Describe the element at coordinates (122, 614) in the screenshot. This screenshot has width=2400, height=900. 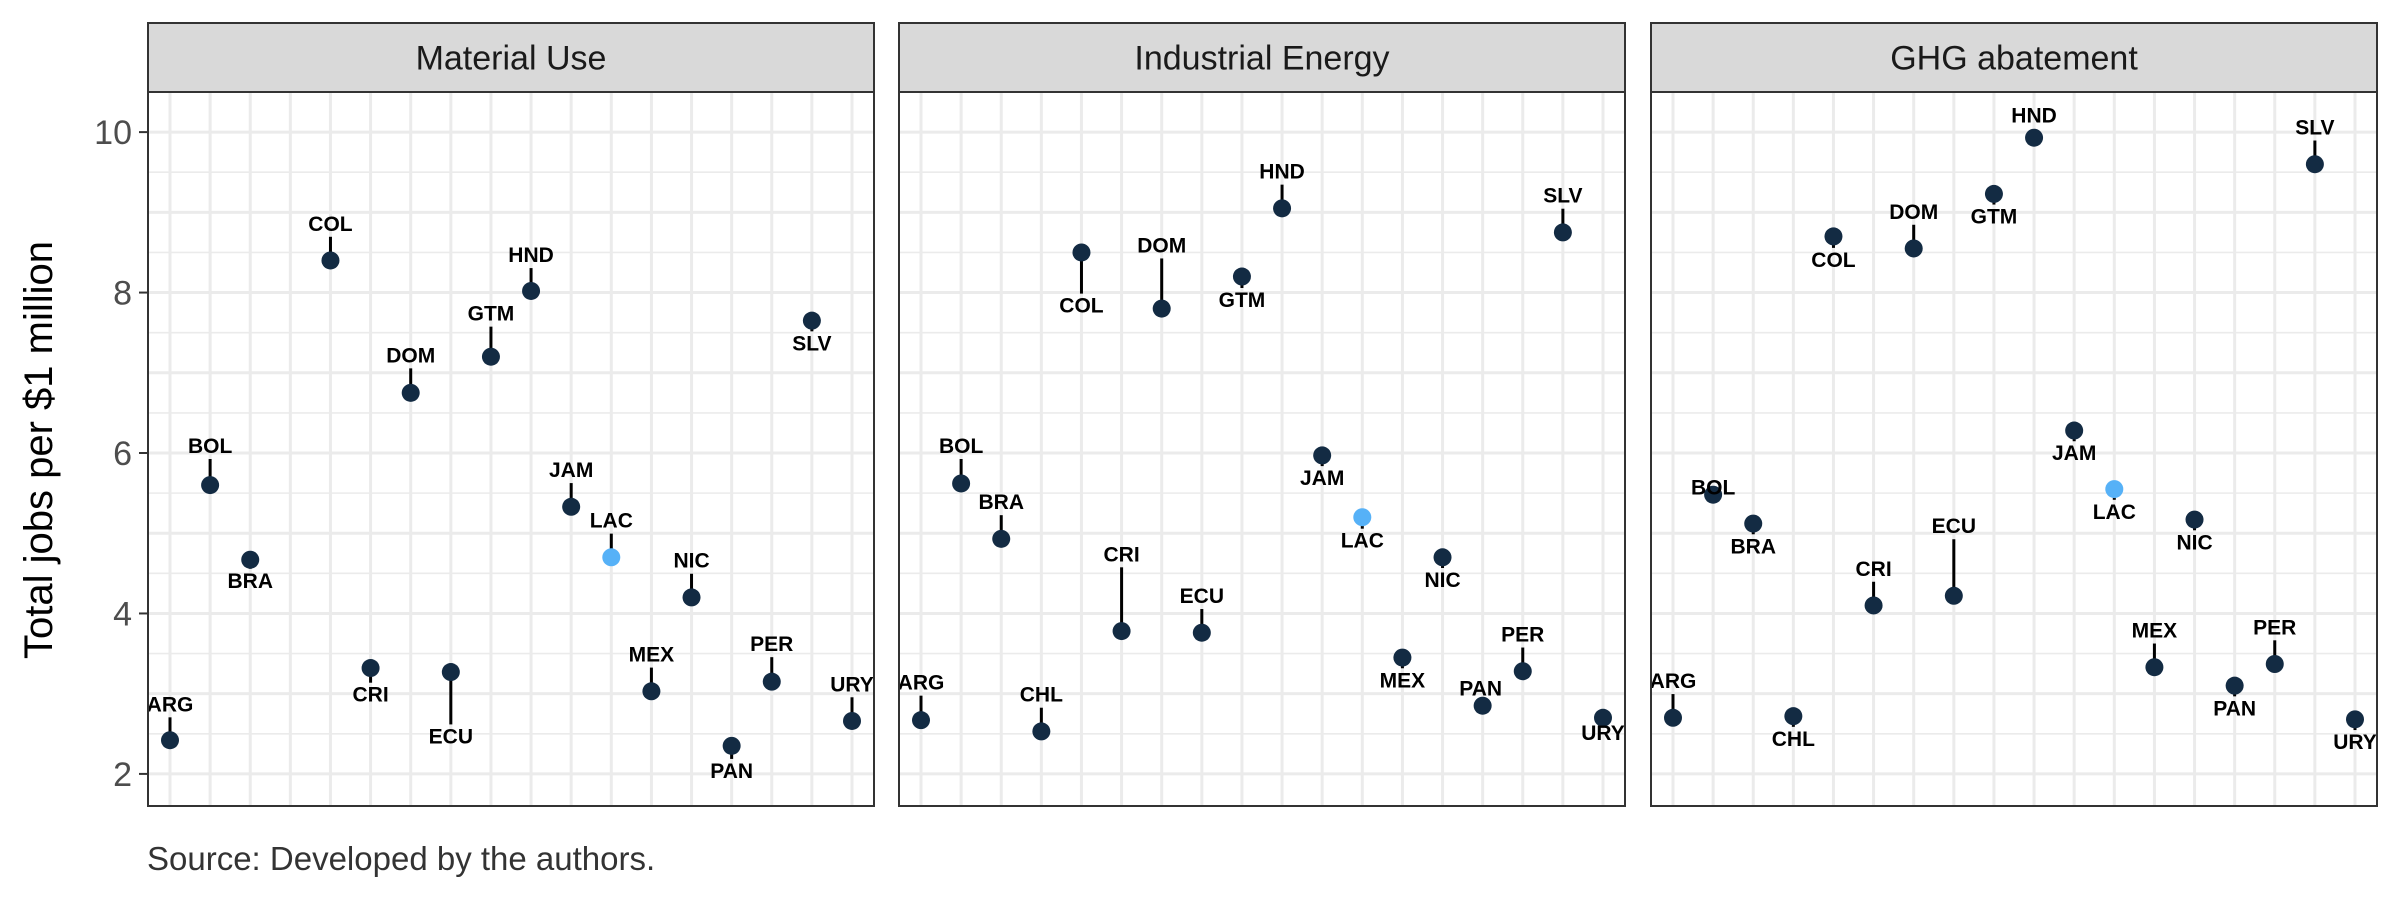
I see `y-tick-label: 4` at that location.